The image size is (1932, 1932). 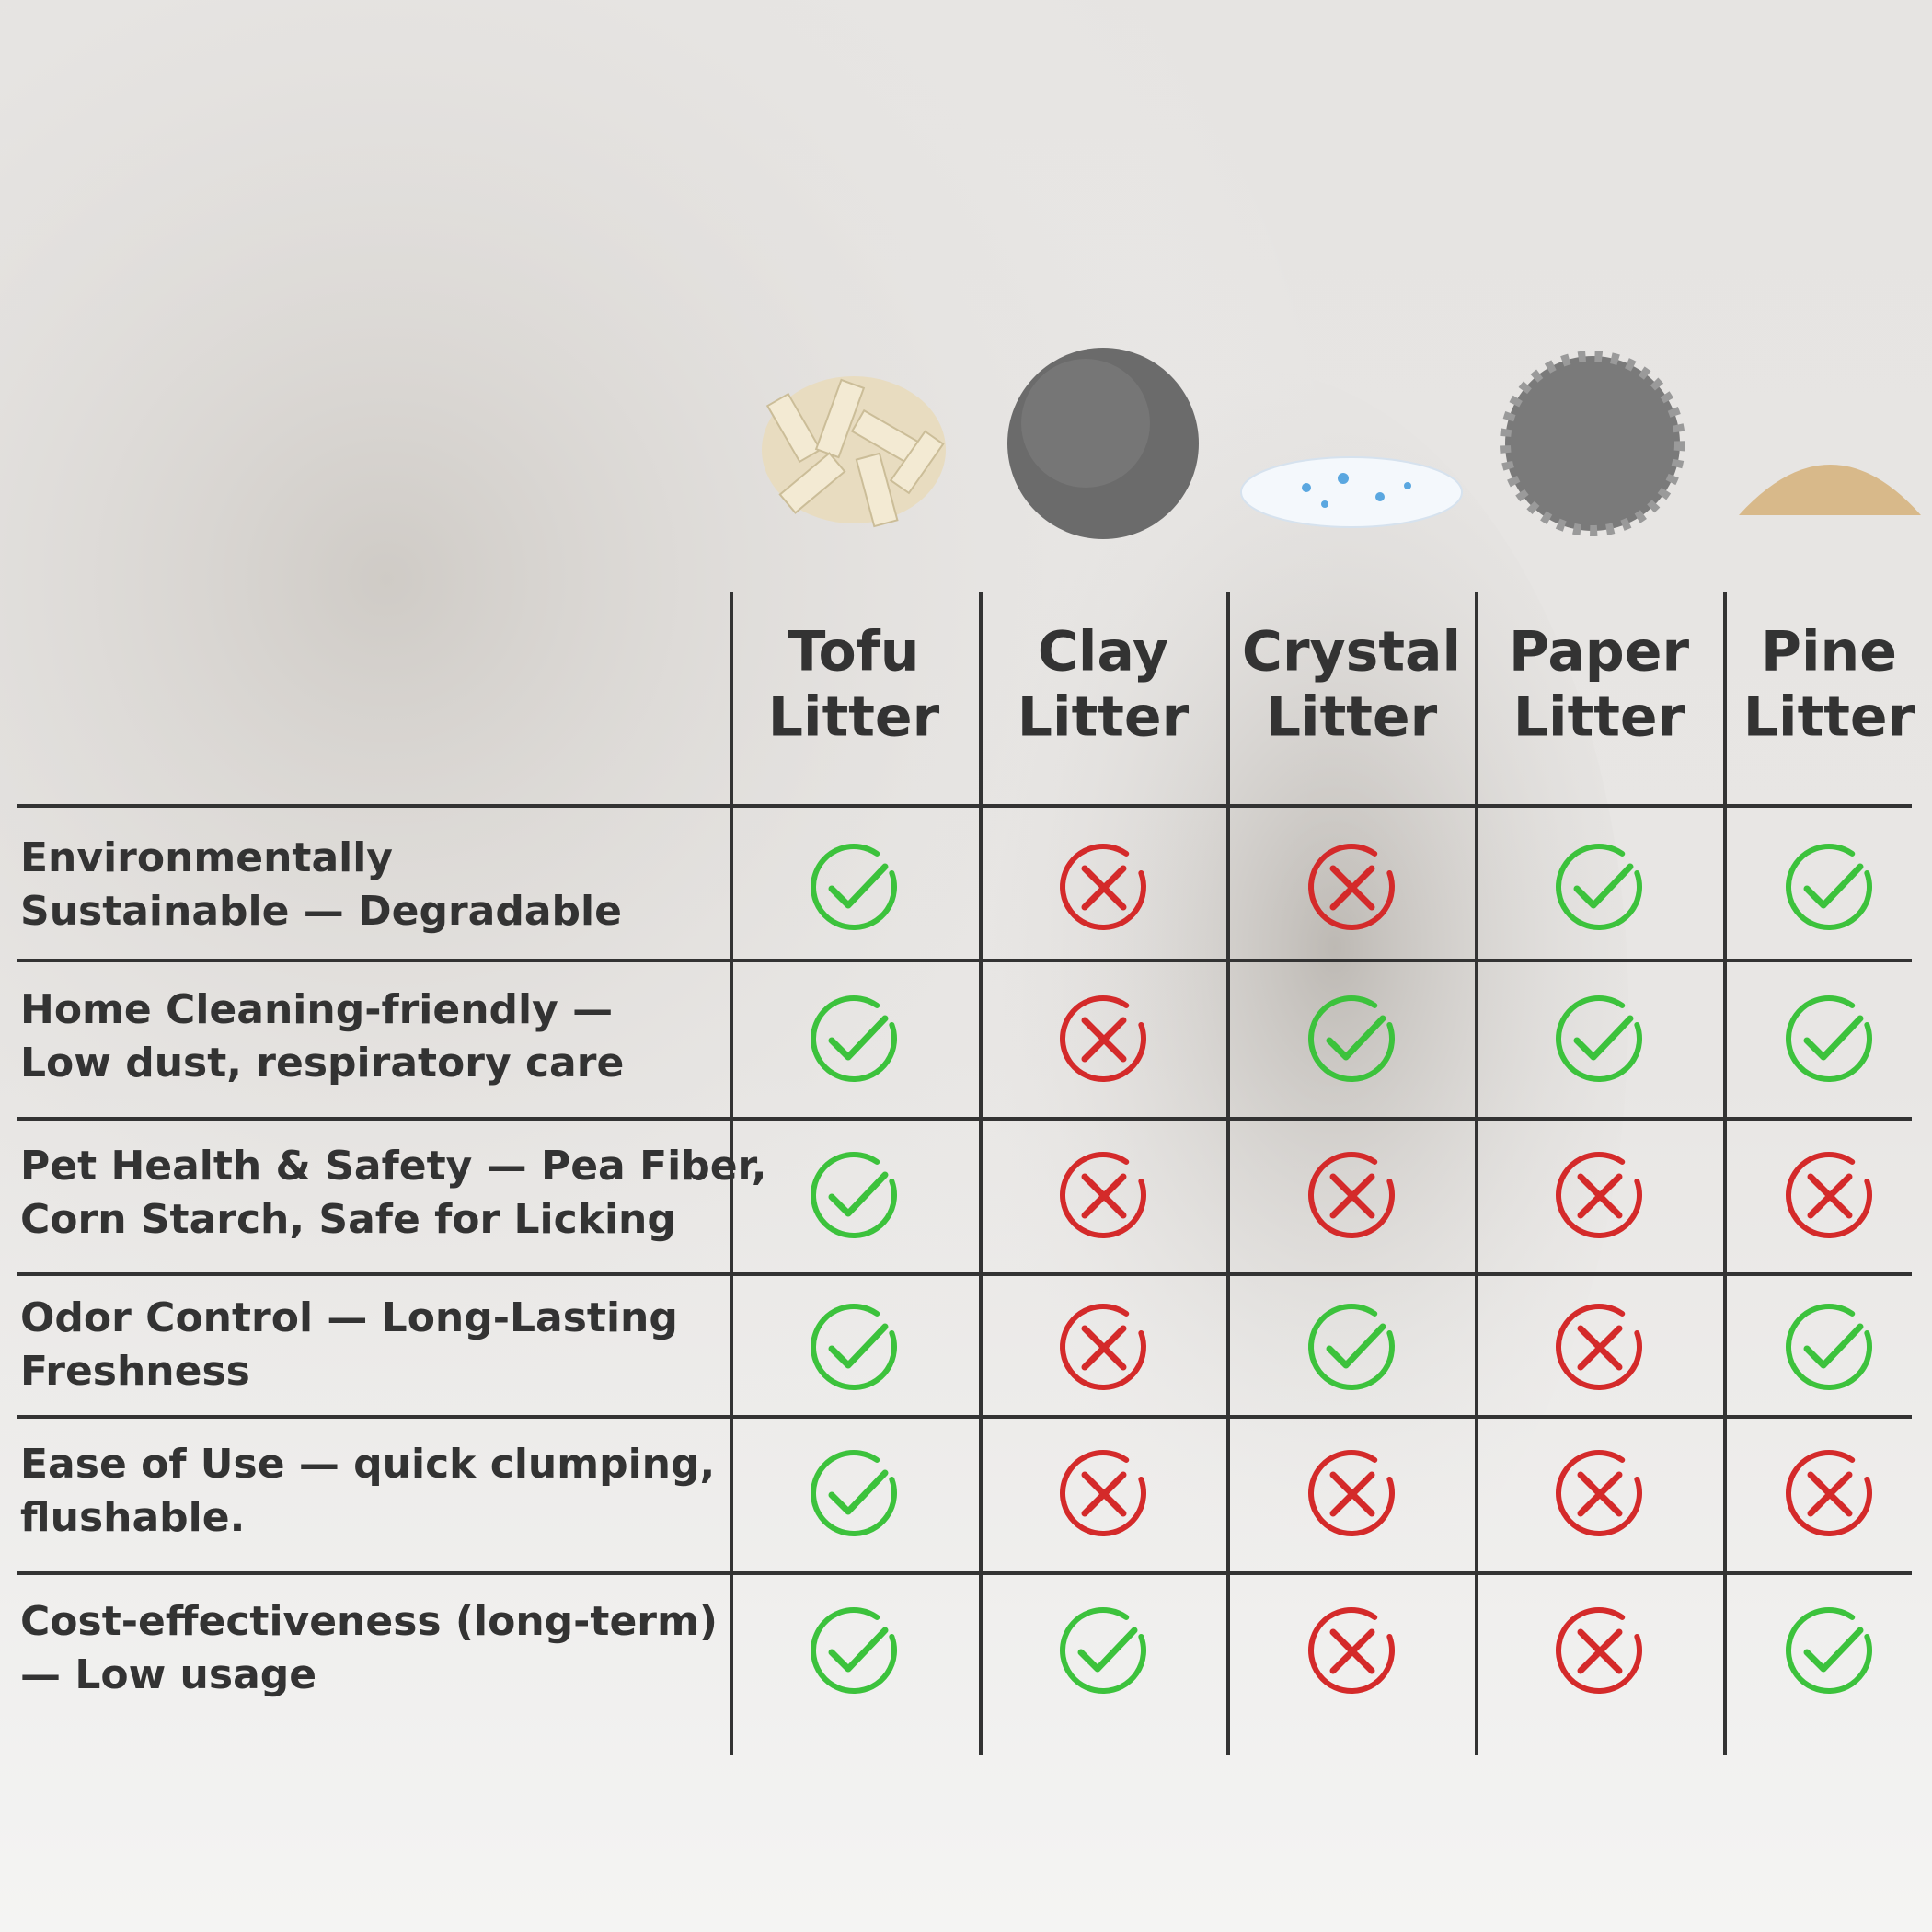 What do you see at coordinates (393, 1166) in the screenshot?
I see `row-label: Pet Health & Safety — Pea Fiber,` at bounding box center [393, 1166].